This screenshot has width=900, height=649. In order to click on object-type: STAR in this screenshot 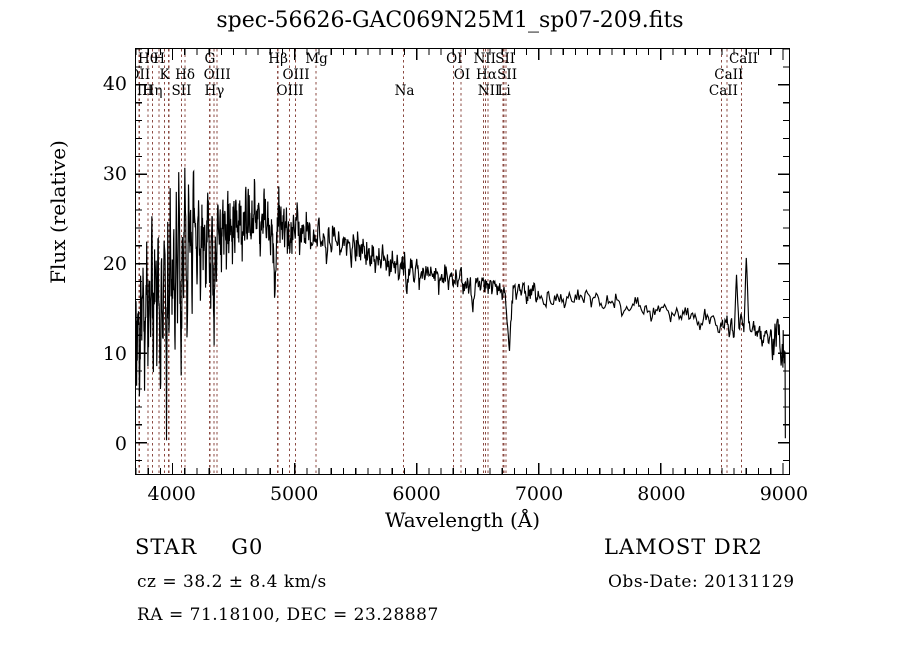, I will do `click(166, 547)`.